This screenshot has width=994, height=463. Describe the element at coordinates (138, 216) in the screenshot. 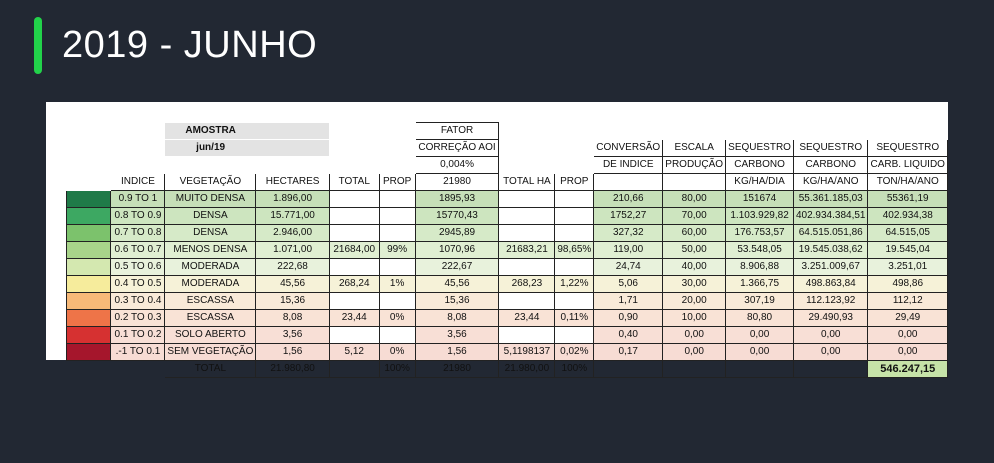

I see `indice-cell: 0.8 TO 0.9` at that location.